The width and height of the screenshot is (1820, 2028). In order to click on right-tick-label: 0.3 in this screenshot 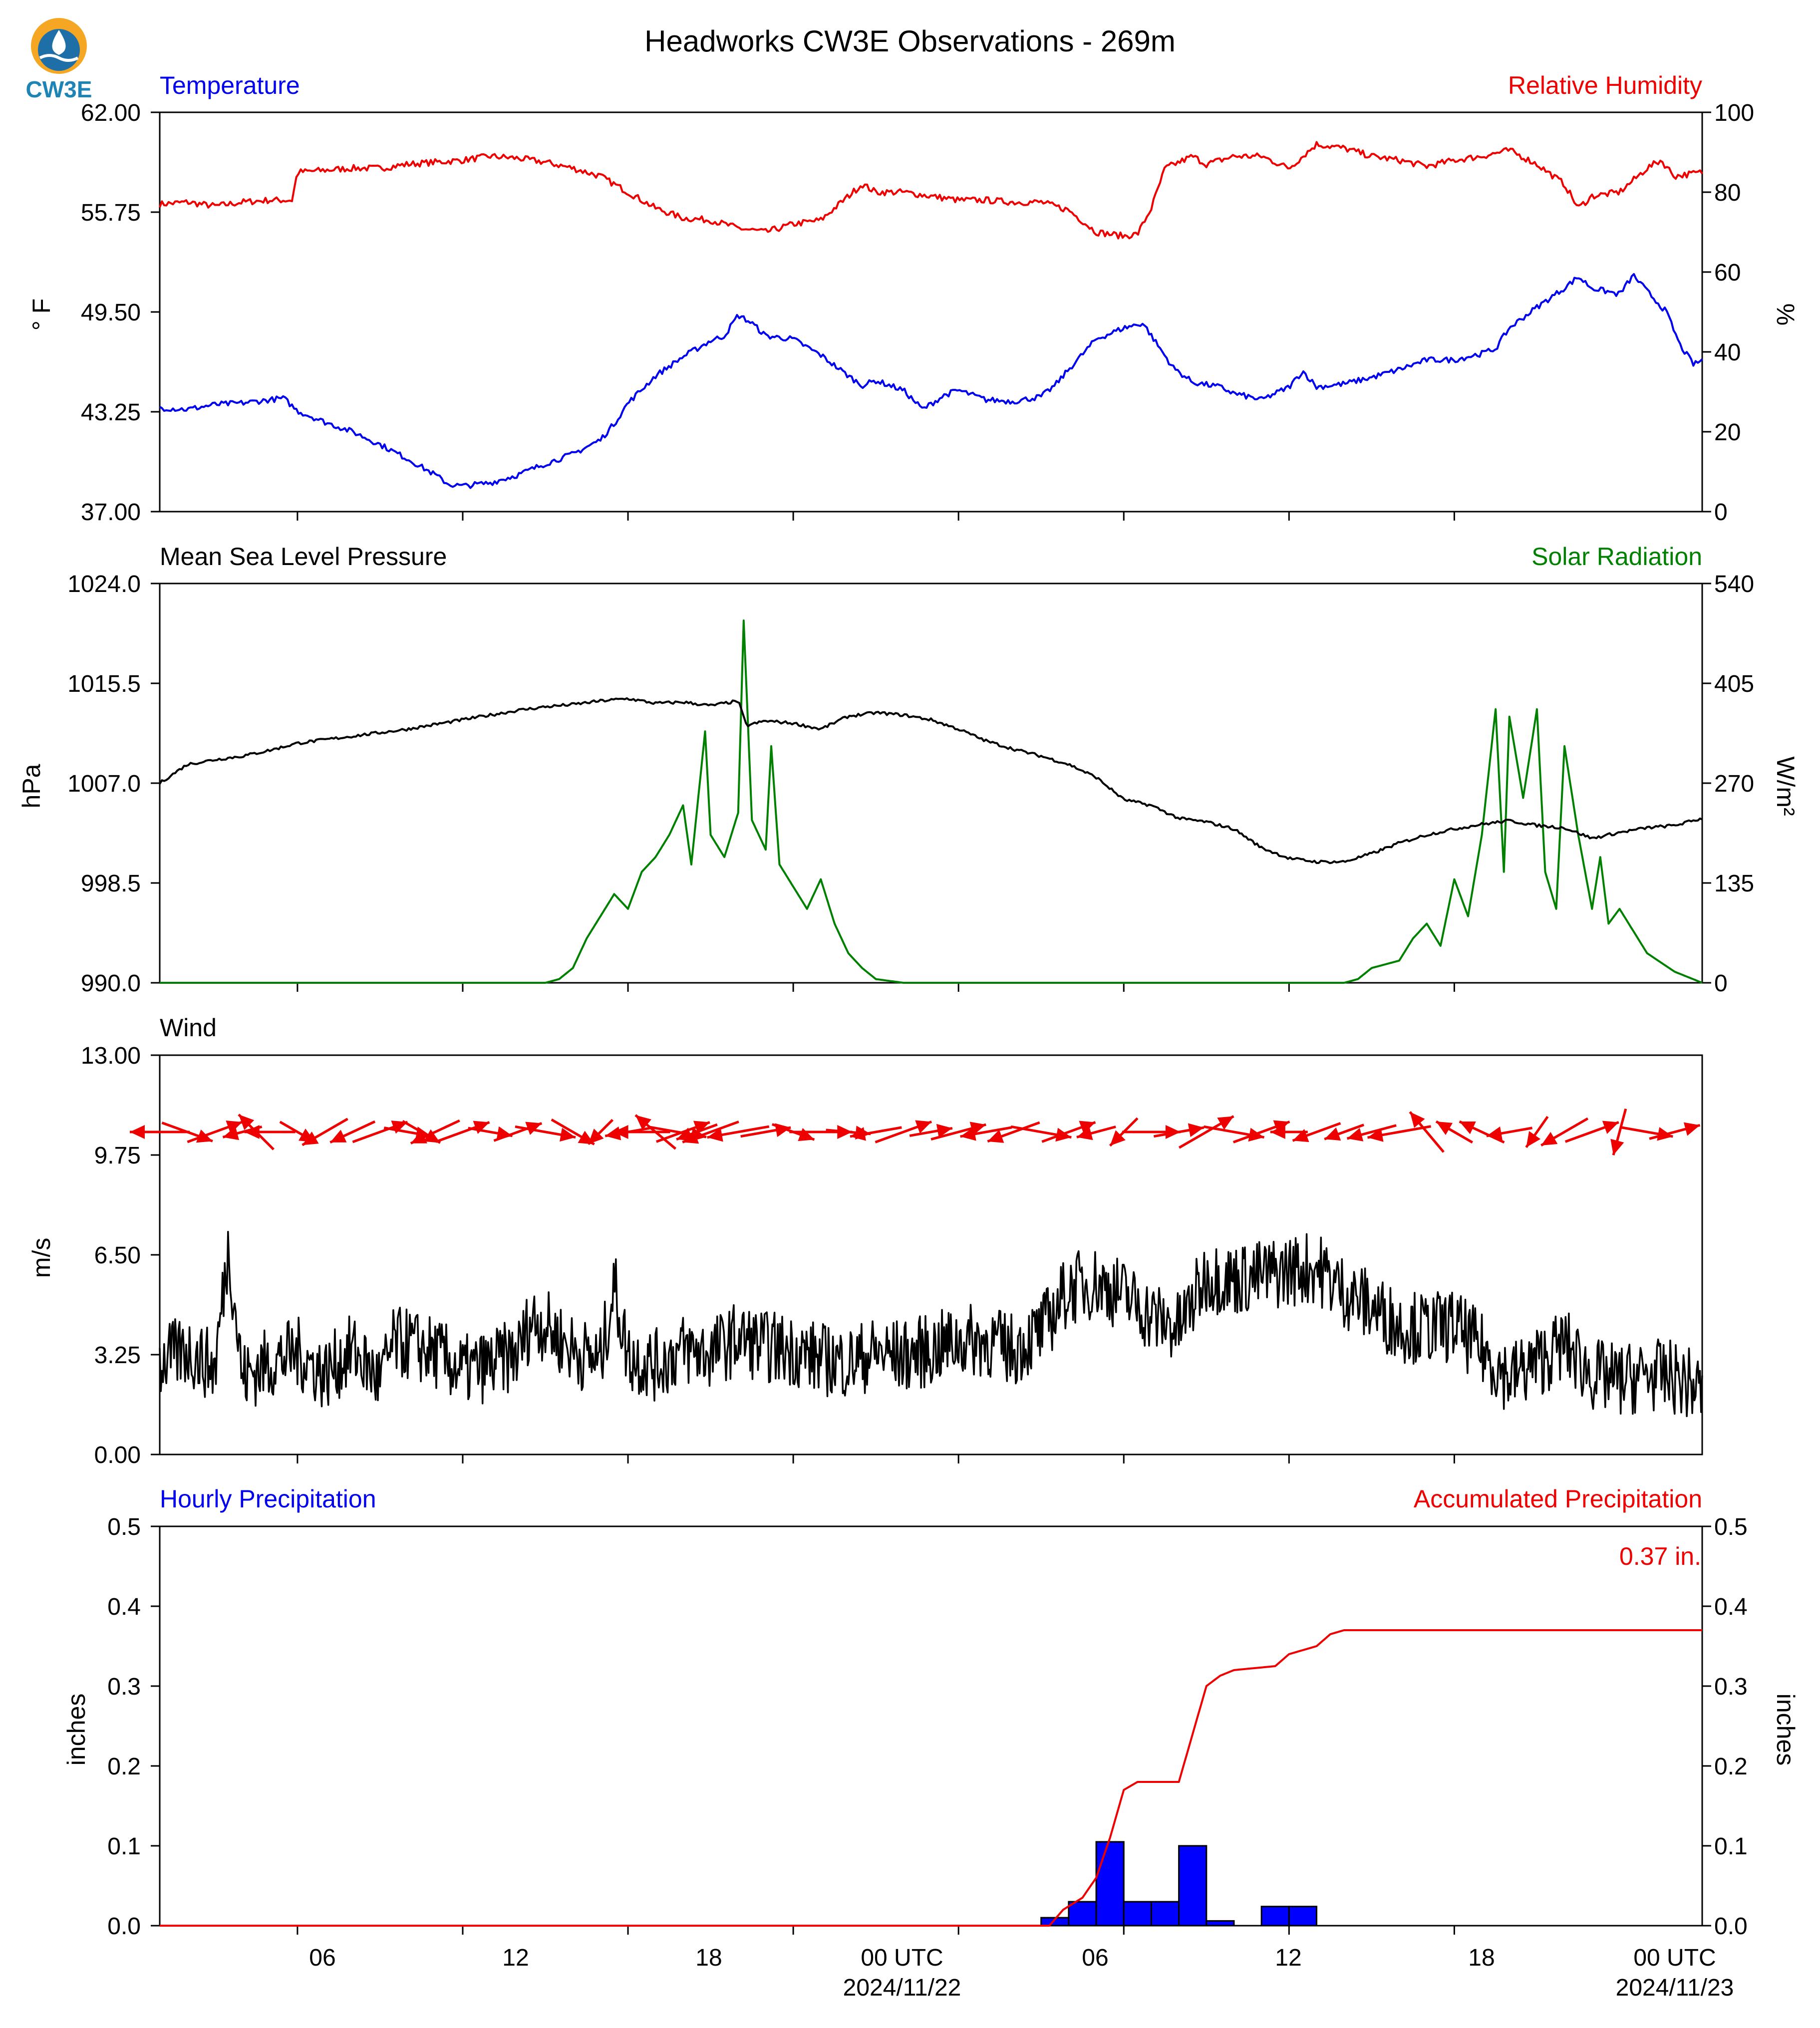, I will do `click(1731, 1687)`.